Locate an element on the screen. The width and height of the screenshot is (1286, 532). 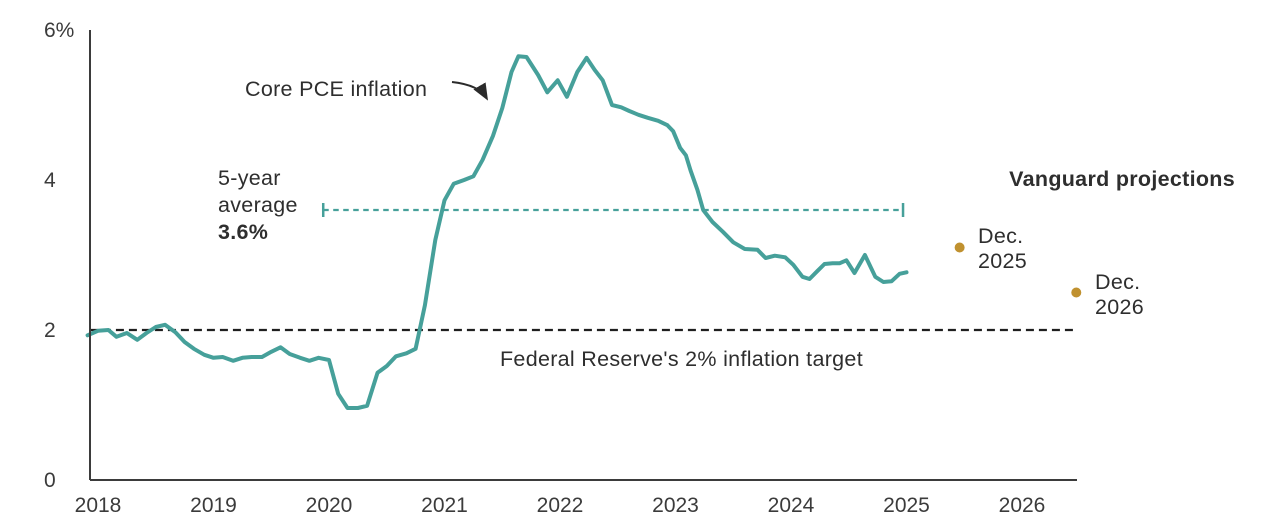
x-tick-label-2026: 2026 is located at coordinates (1022, 505).